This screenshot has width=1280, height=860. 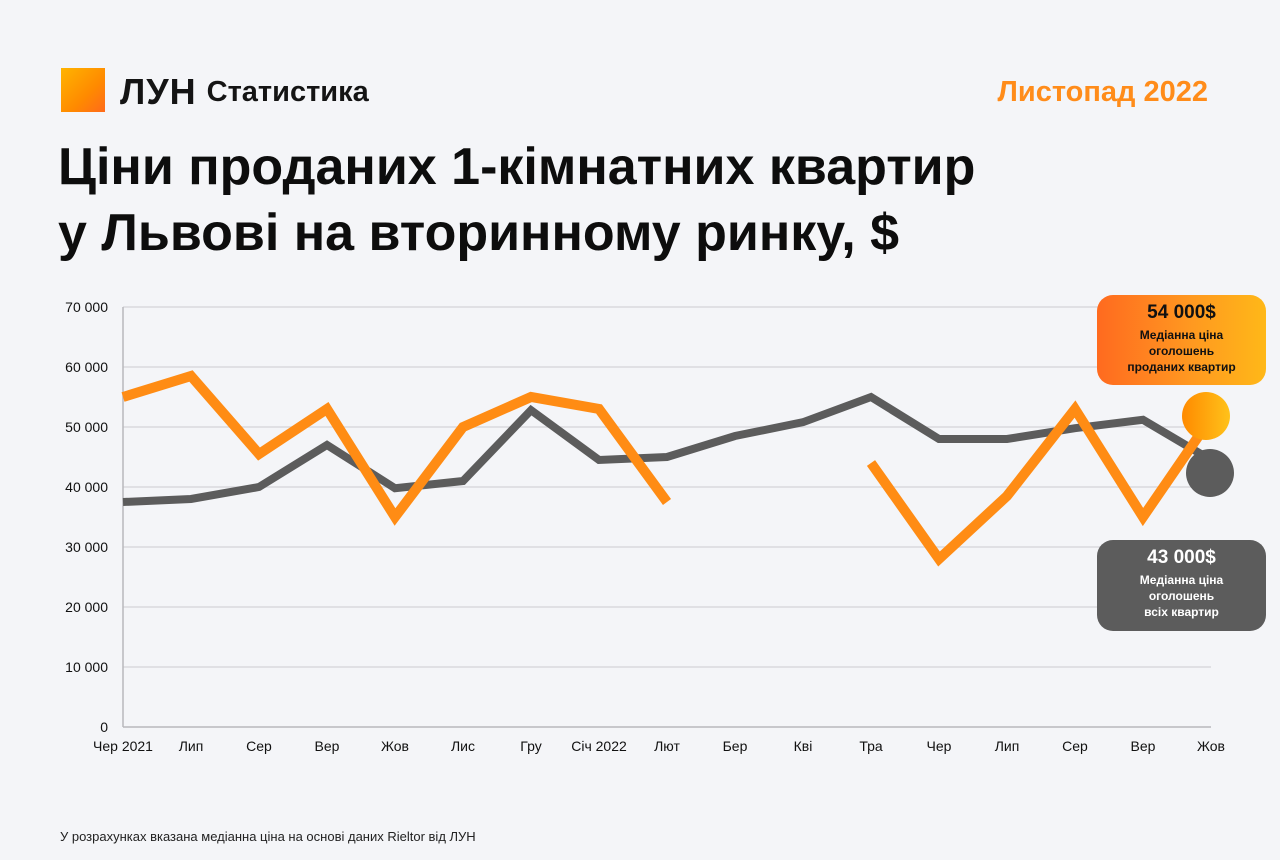 I want to click on sold-desc-line: проданих квартир, so click(x=1181, y=367).